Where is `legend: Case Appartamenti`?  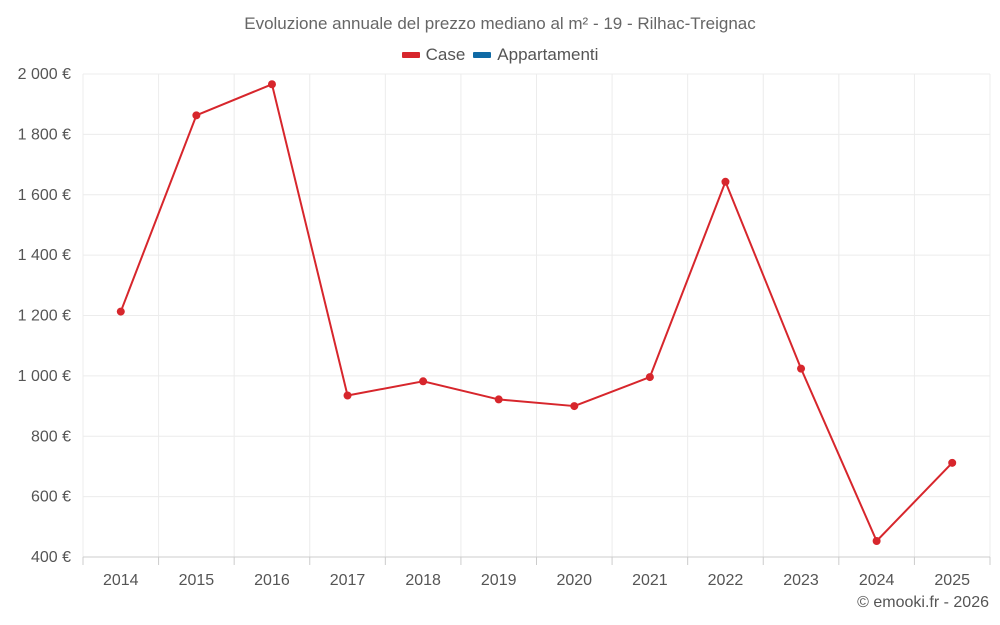
legend: Case Appartamenti is located at coordinates (500, 55).